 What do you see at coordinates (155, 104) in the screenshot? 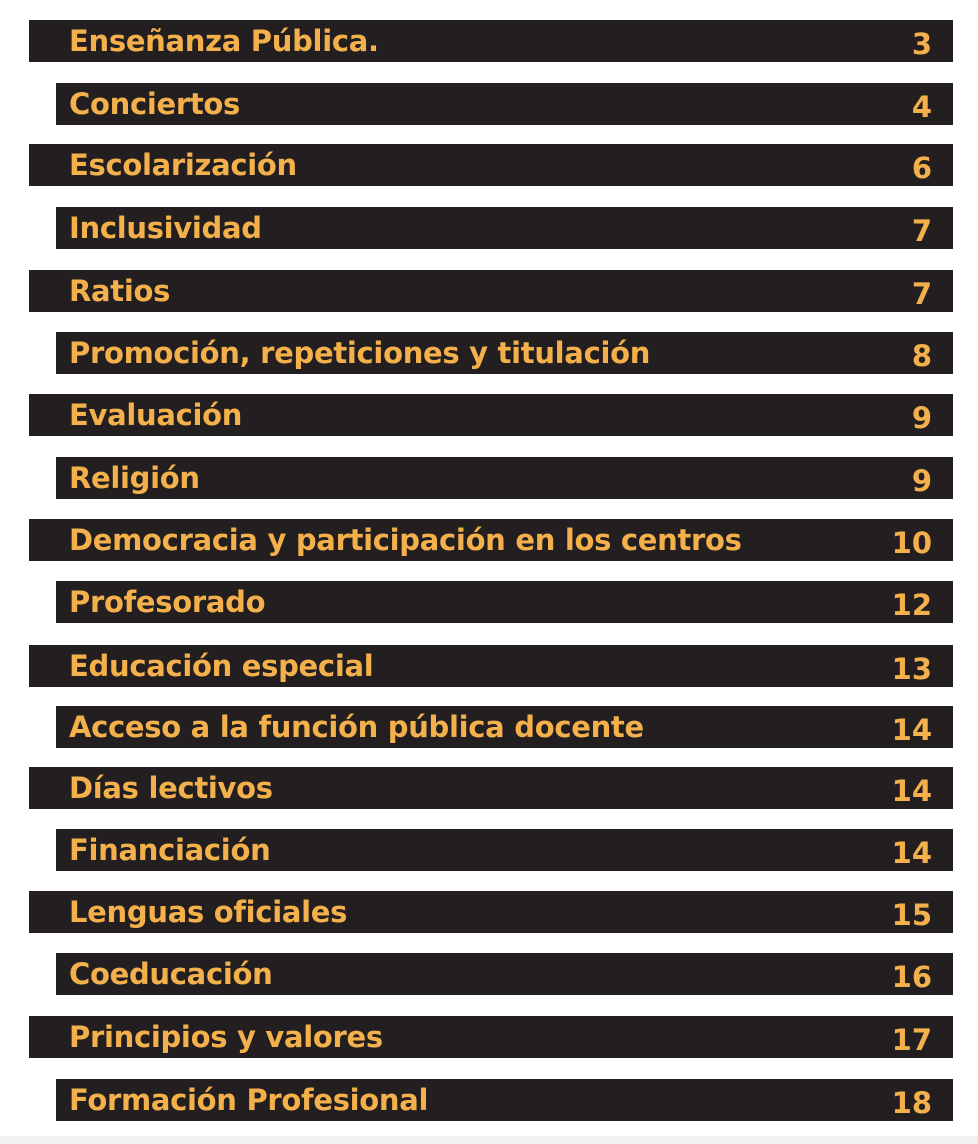
I see `toc-entry-title: Conciertos` at bounding box center [155, 104].